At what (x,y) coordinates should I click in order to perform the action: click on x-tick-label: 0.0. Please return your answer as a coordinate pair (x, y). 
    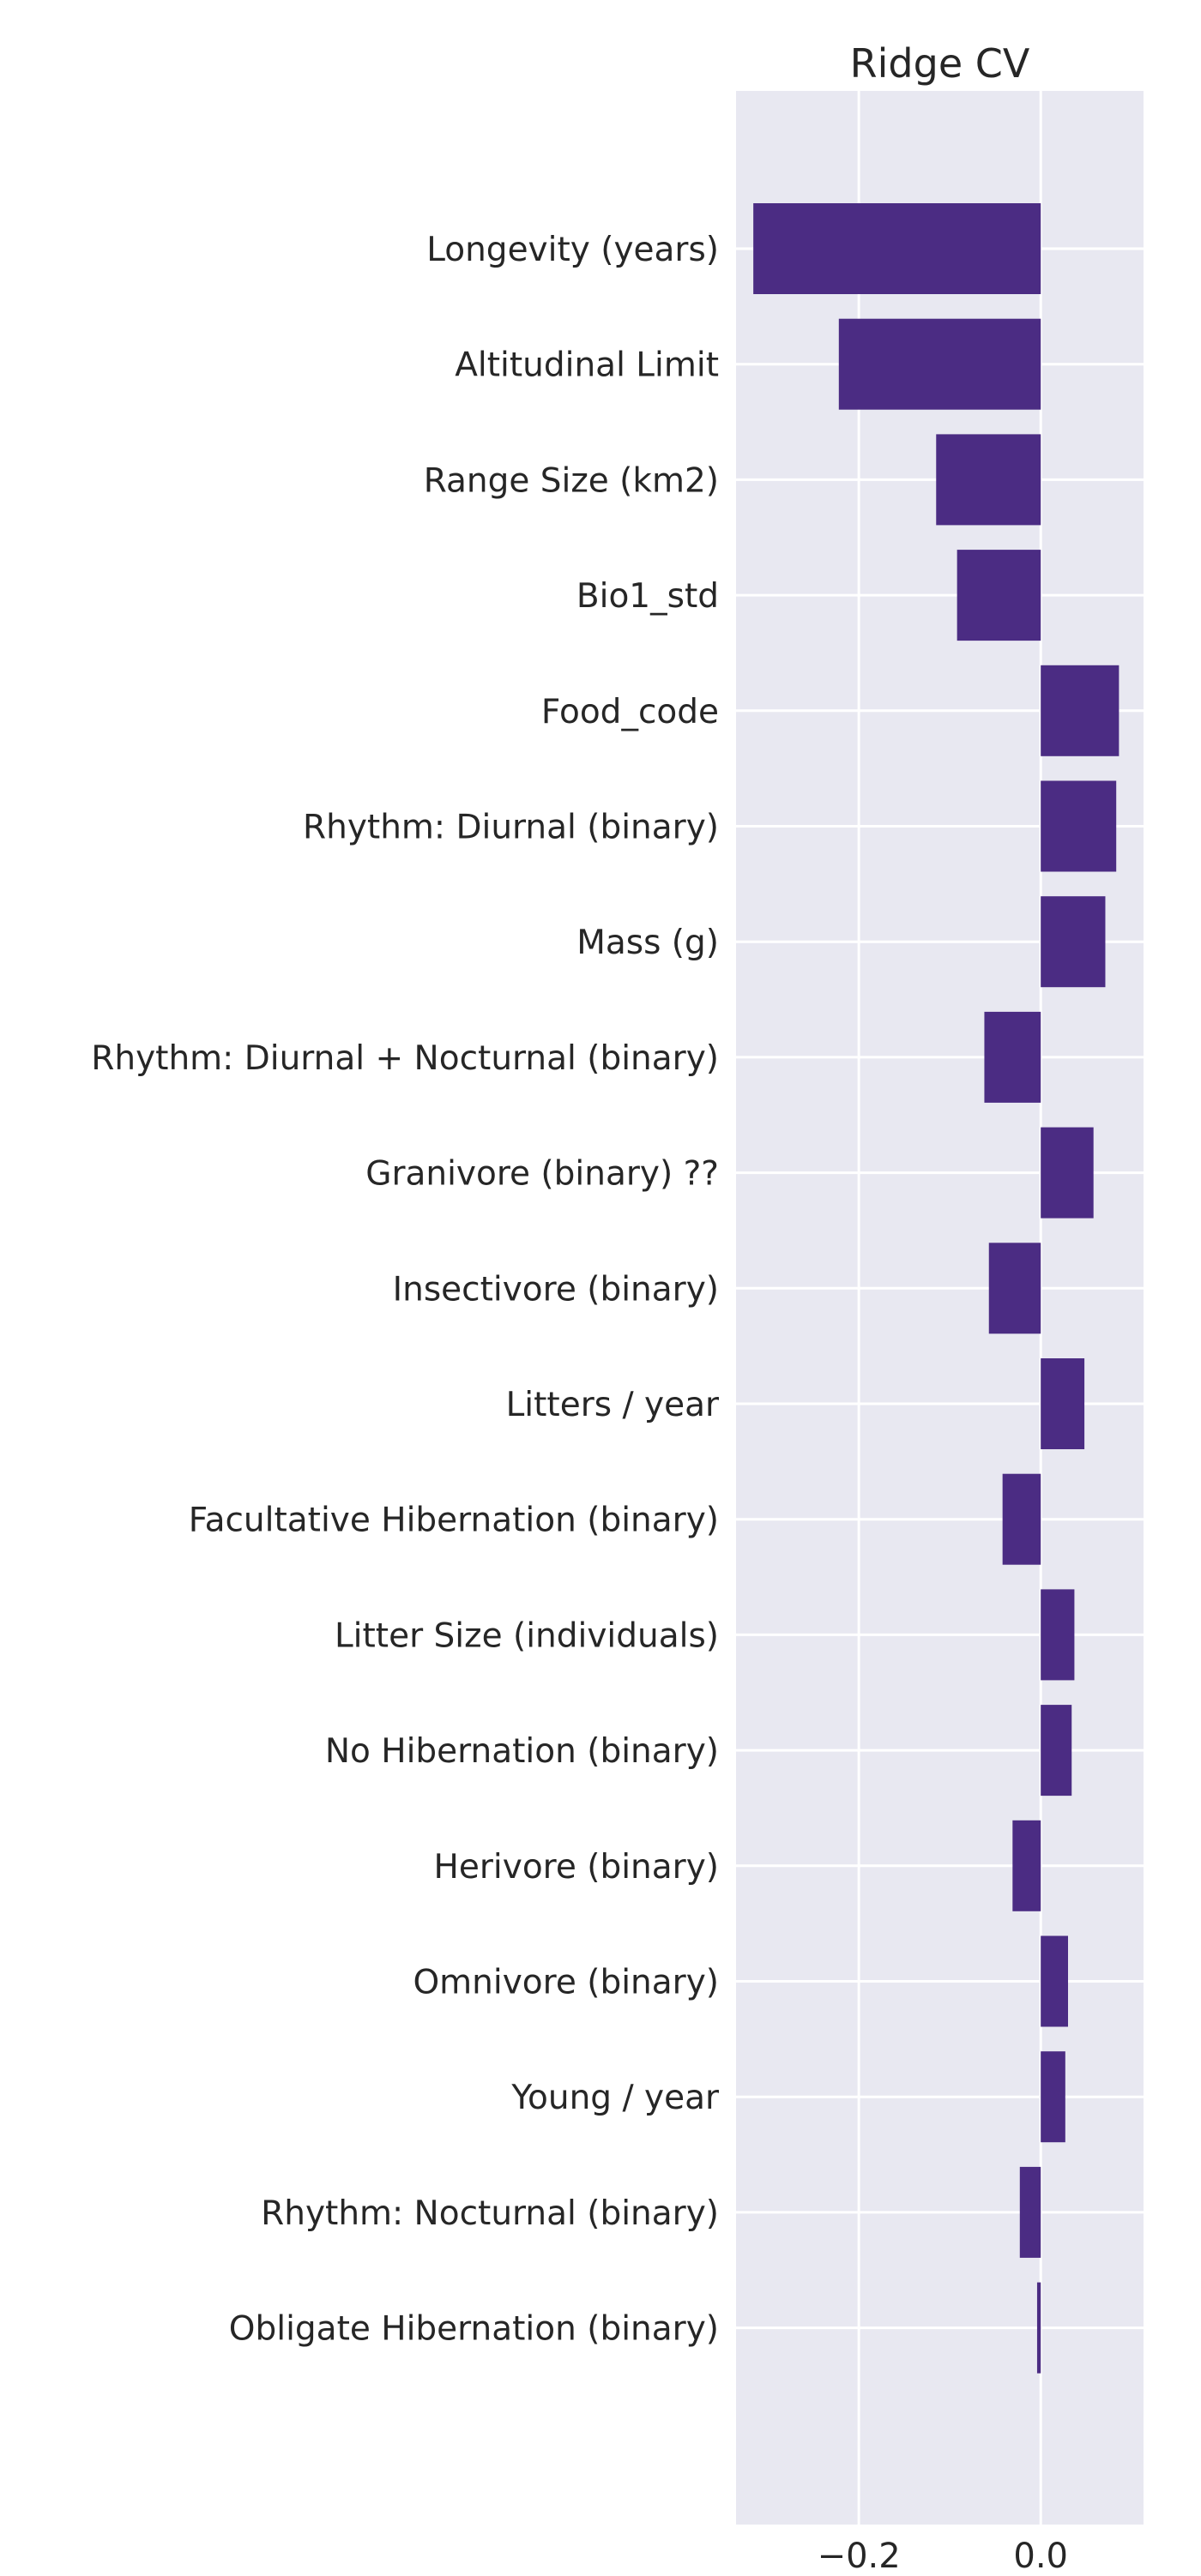
    Looking at the image, I should click on (1040, 2555).